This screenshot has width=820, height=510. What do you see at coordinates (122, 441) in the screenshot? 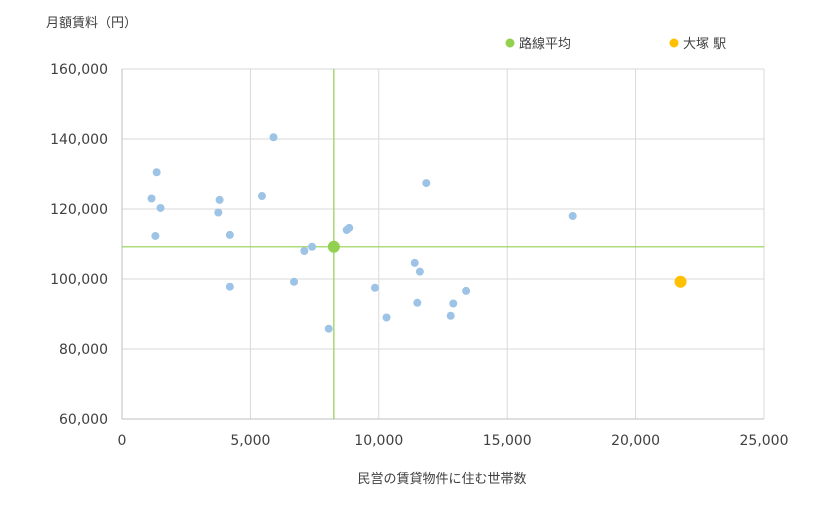
I see `x-tick-label: 0` at bounding box center [122, 441].